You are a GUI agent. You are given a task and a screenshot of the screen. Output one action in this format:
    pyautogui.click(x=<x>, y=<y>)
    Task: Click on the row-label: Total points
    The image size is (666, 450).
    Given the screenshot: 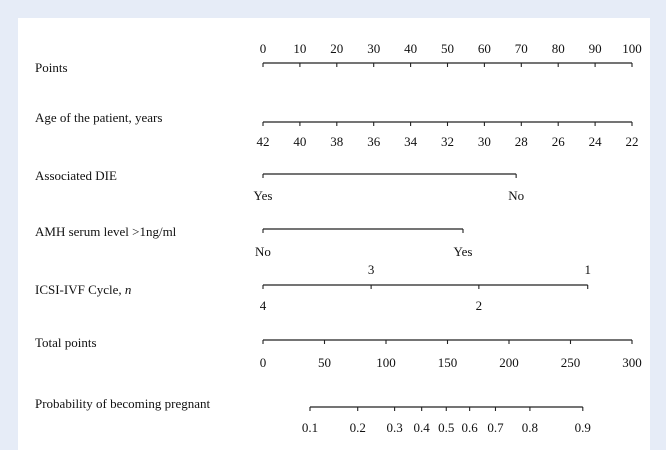 What is the action you would take?
    pyautogui.click(x=66, y=342)
    